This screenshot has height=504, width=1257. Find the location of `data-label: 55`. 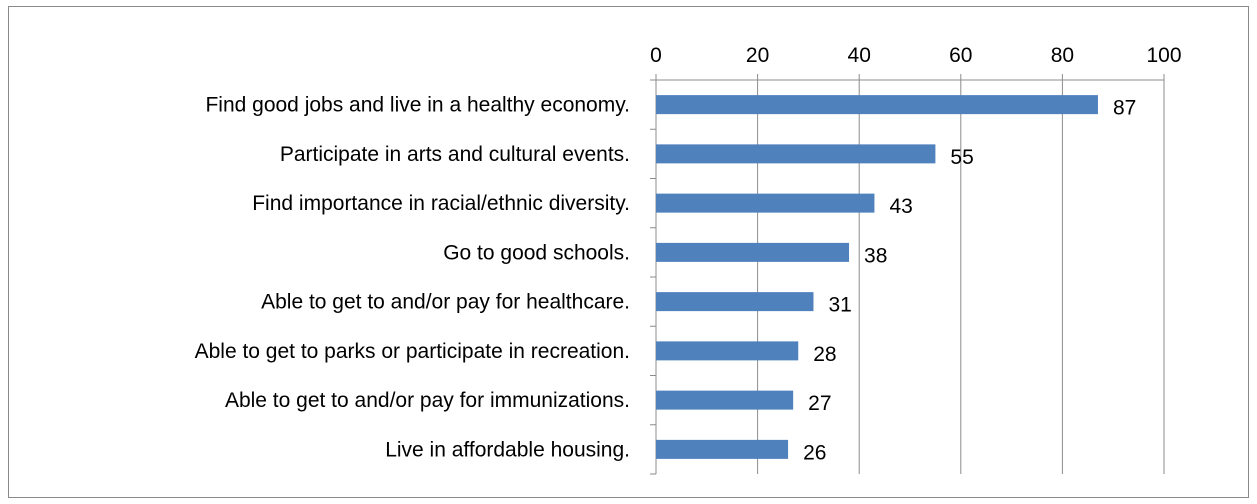

data-label: 55 is located at coordinates (961, 157).